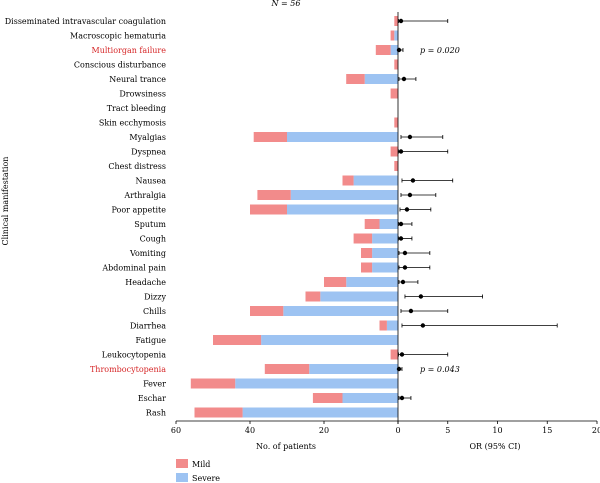  I want to click on category-label: Vomiting, so click(147, 253).